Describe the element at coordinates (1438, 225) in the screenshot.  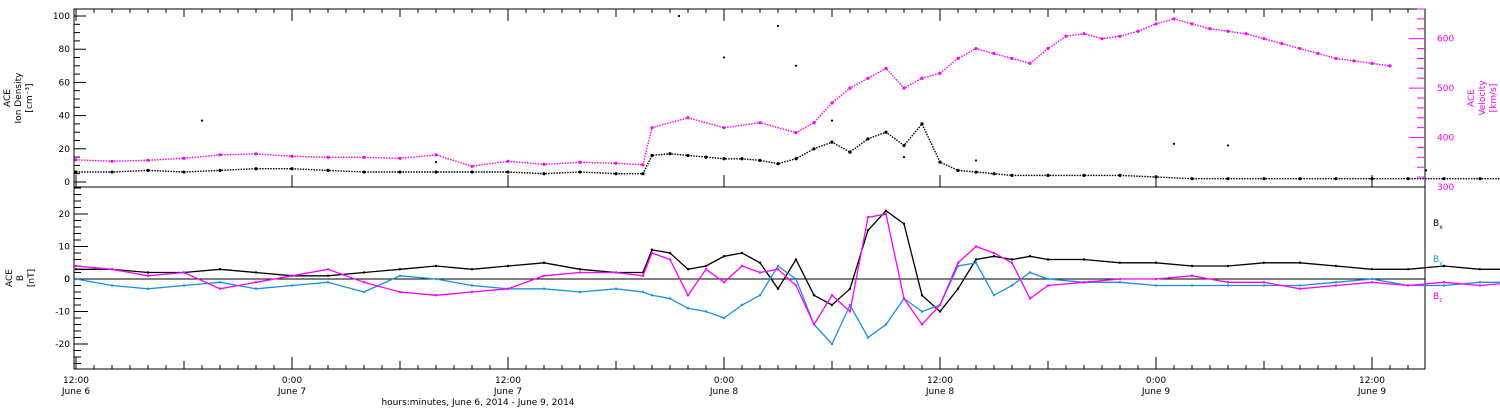
I see `legend-label-x: Bx` at that location.